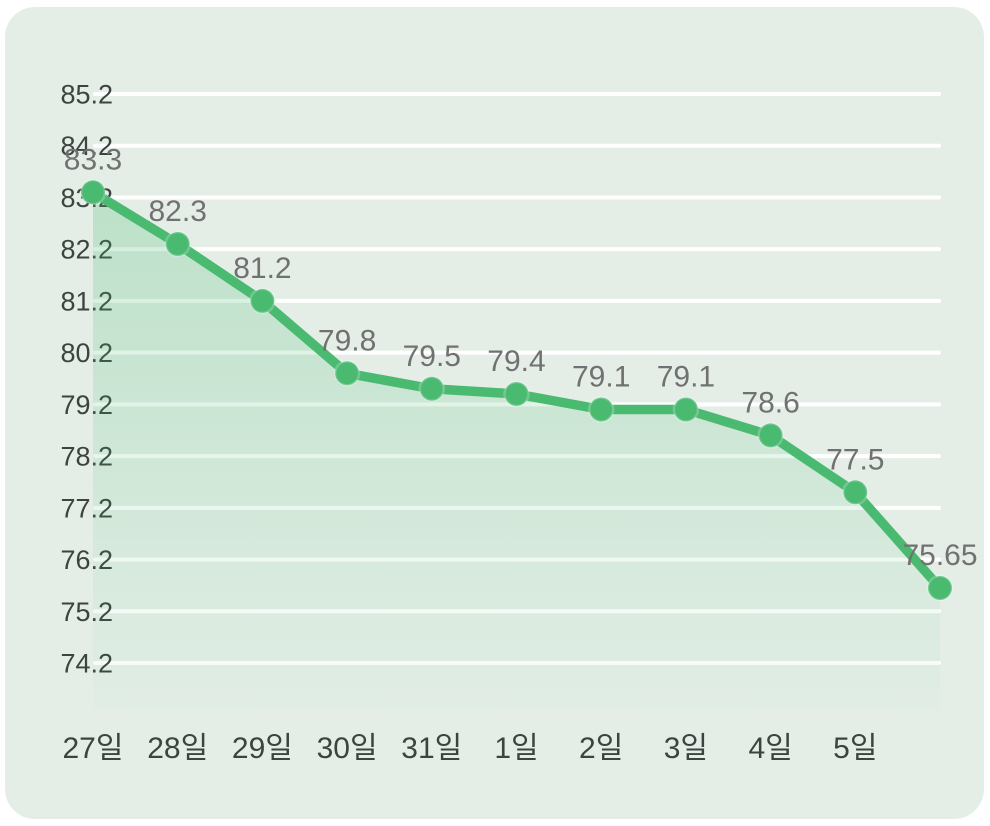  I want to click on x-tick-label: 3일, so click(686, 748).